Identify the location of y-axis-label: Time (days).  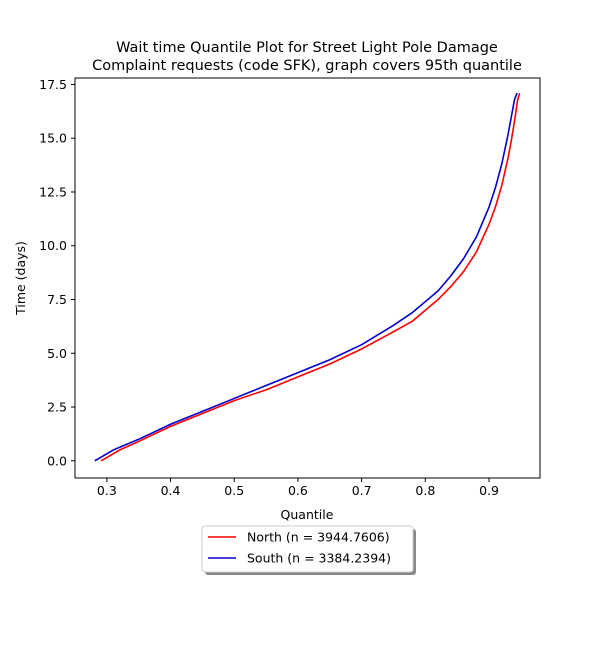
(20, 278).